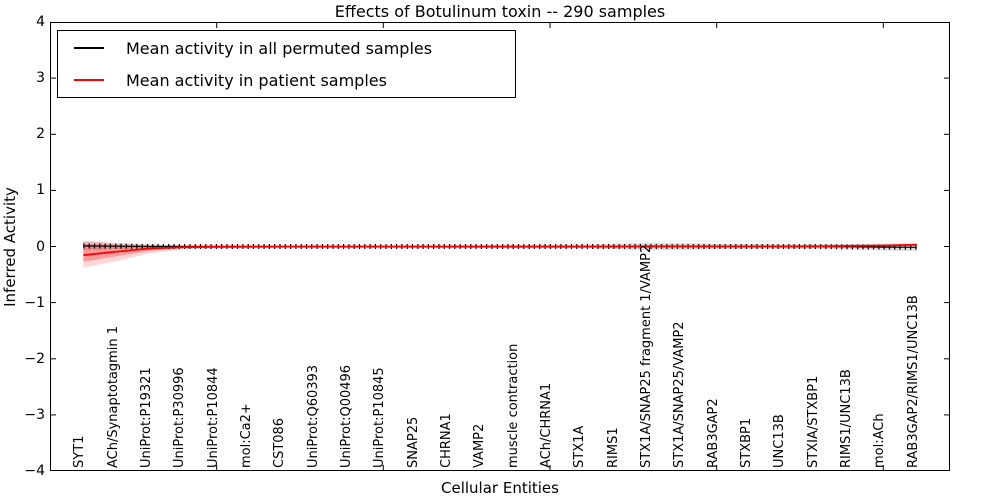  Describe the element at coordinates (40, 190) in the screenshot. I see `y-tick-label: 1` at that location.